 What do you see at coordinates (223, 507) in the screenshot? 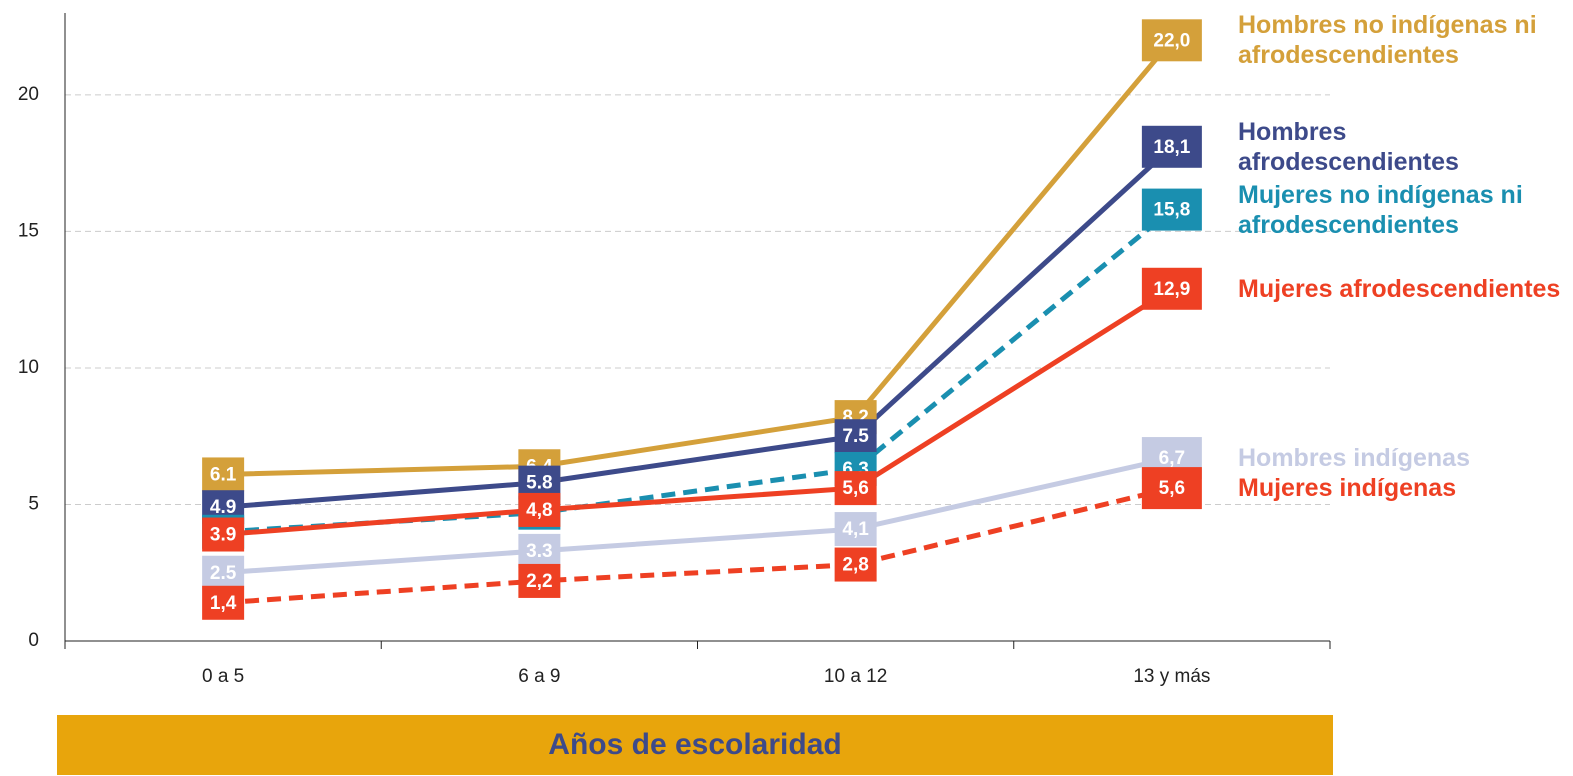
I see `value-label: 4.9` at bounding box center [223, 507].